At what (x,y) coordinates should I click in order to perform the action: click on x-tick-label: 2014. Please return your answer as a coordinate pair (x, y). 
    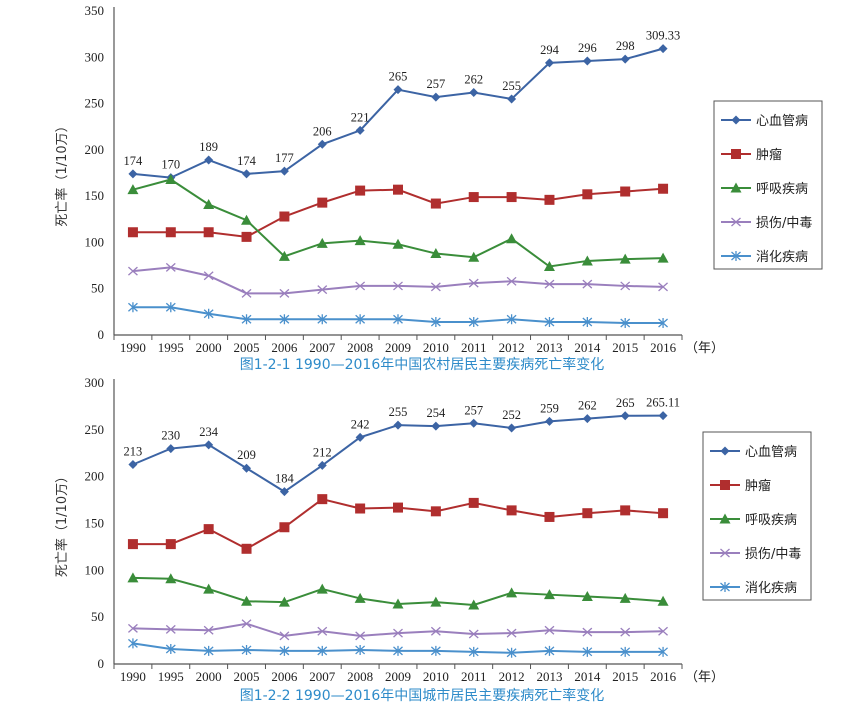
    Looking at the image, I should click on (587, 347).